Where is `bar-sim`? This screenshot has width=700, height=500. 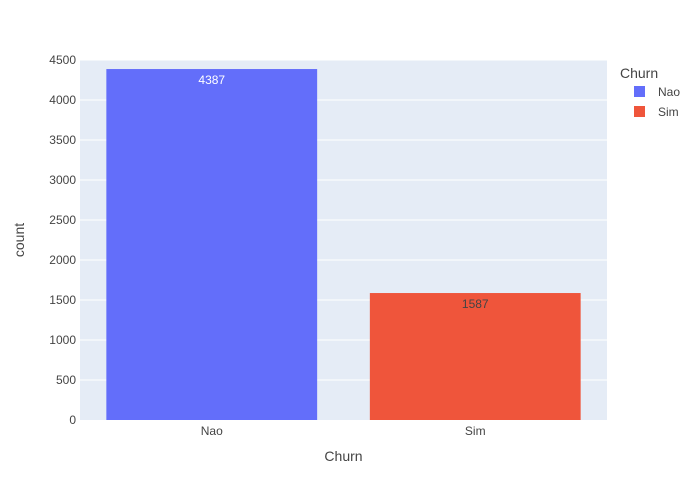 bar-sim is located at coordinates (475, 356).